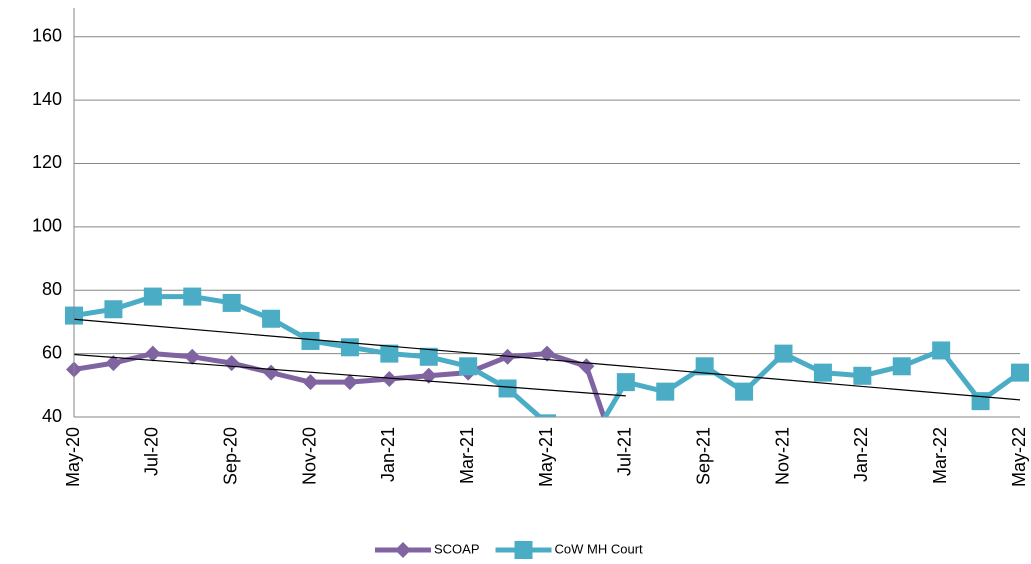 This screenshot has height=564, width=1031. I want to click on x-tick-label: May-21, so click(546, 457).